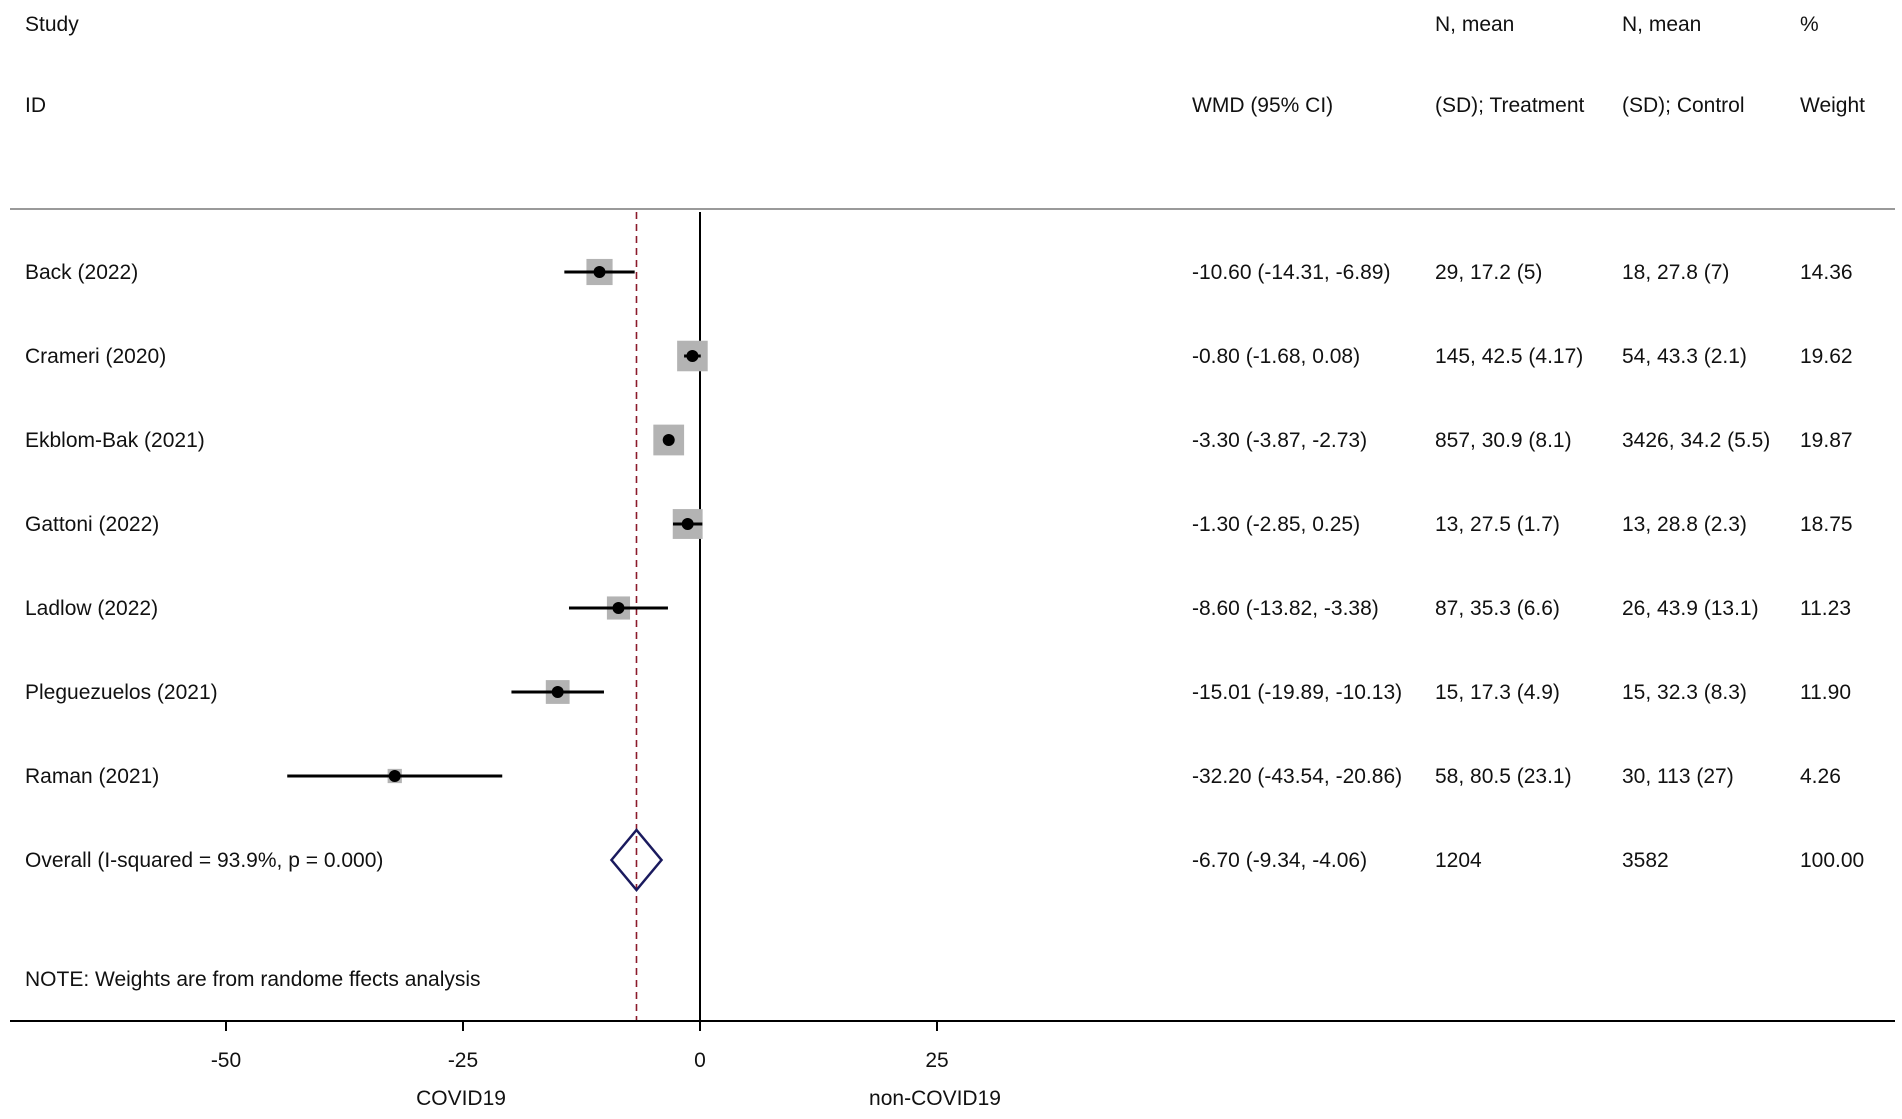 The image size is (1902, 1119). What do you see at coordinates (95, 356) in the screenshot?
I see `study-label: Crameri (2020)` at bounding box center [95, 356].